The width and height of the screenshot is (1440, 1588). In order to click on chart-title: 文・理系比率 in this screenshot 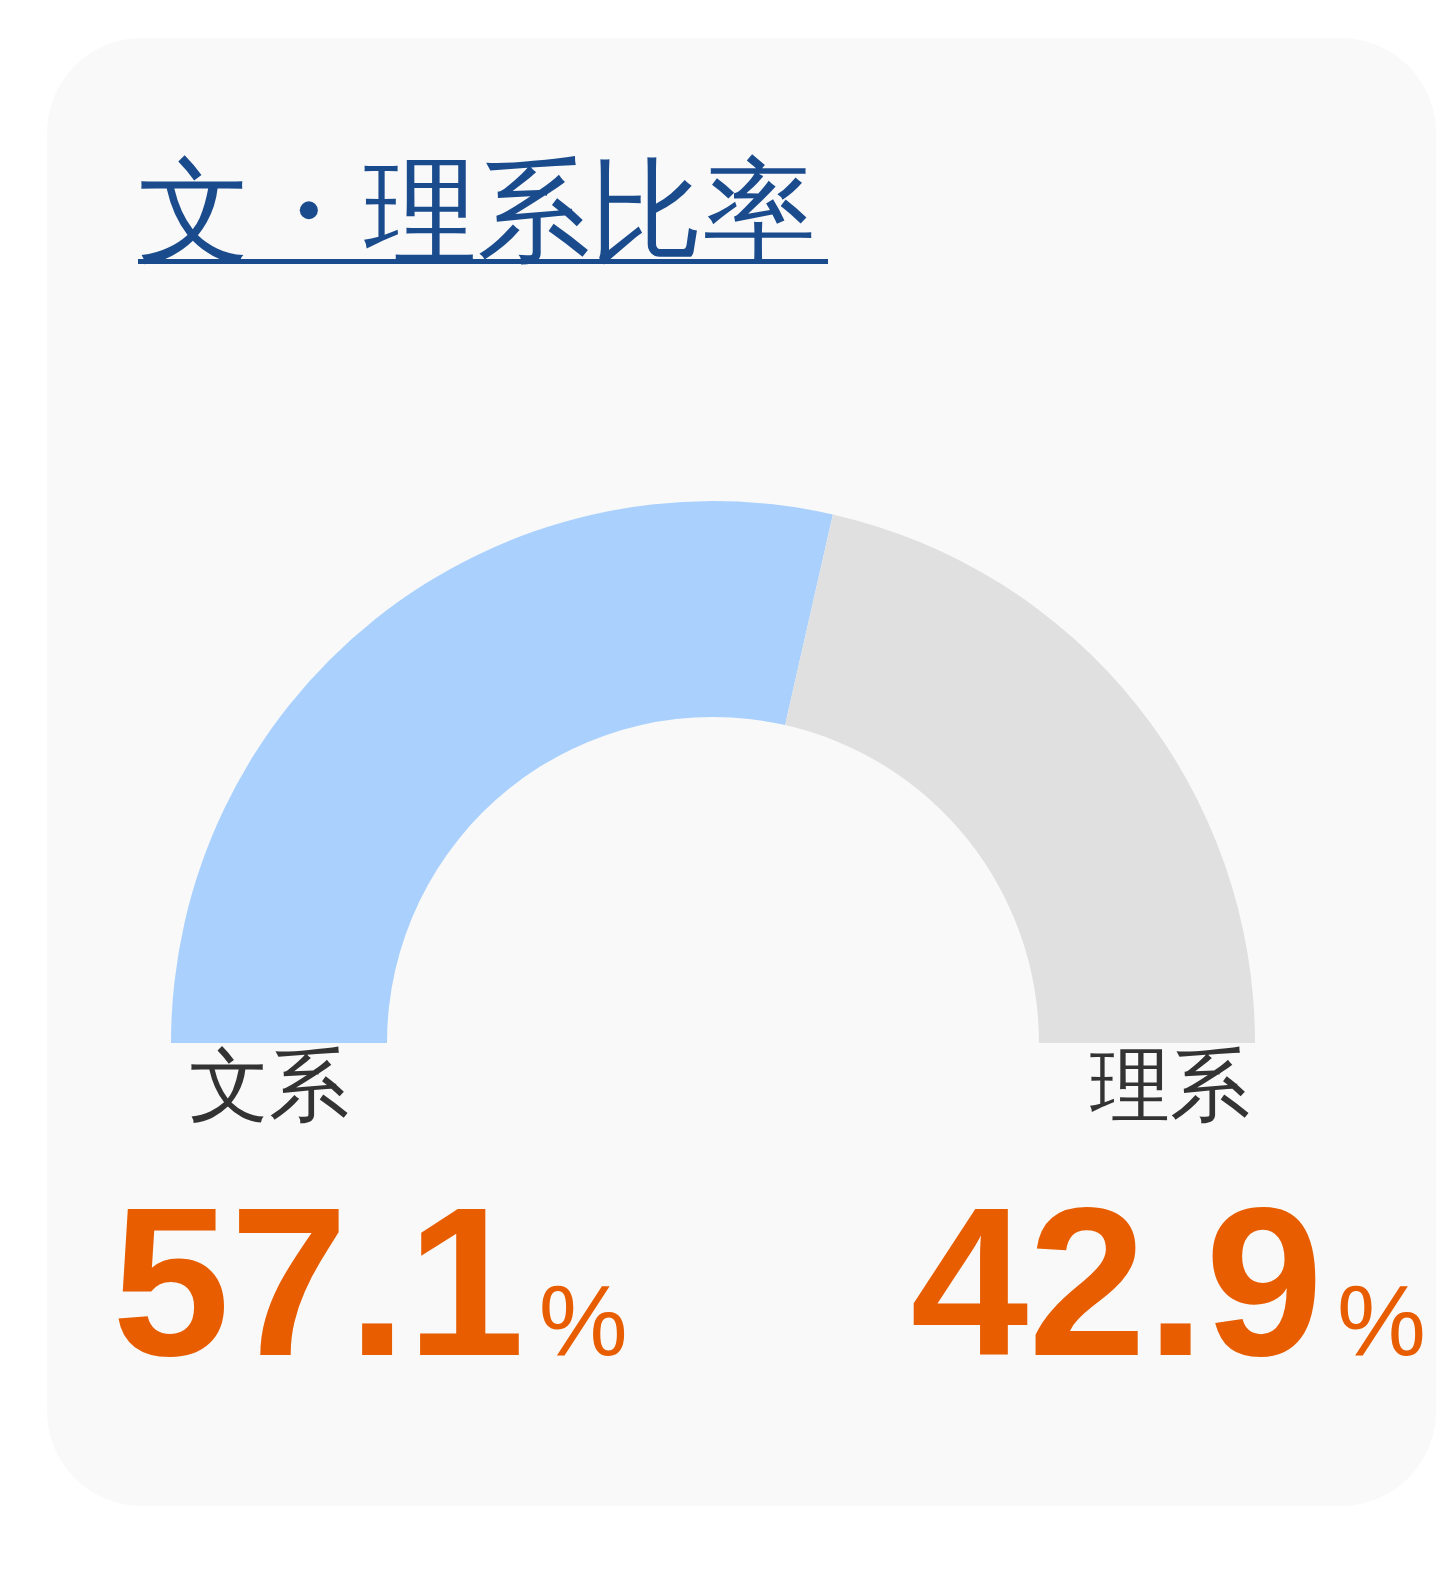, I will do `click(477, 211)`.